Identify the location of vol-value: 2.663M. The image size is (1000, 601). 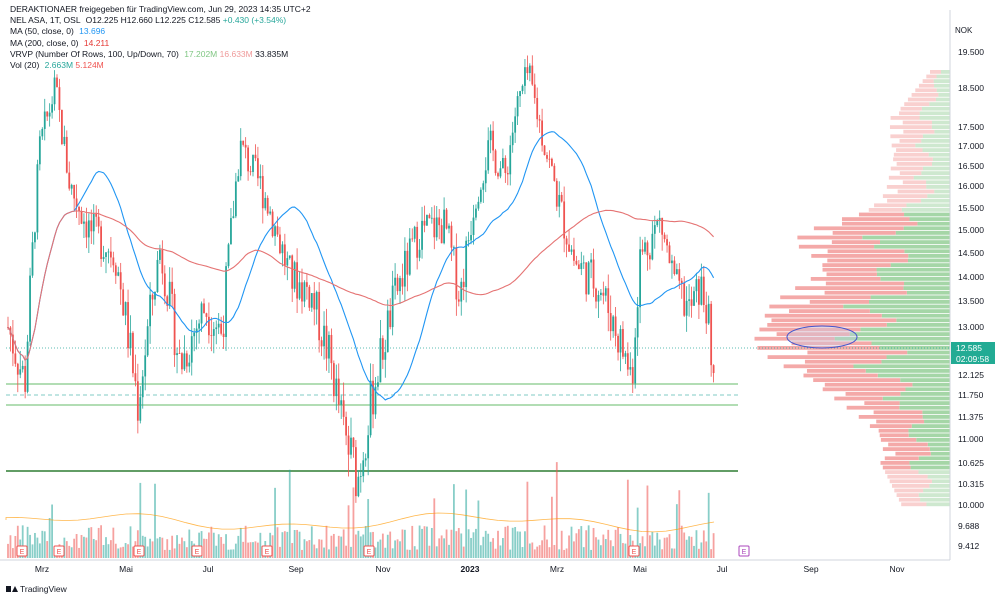
(59, 65).